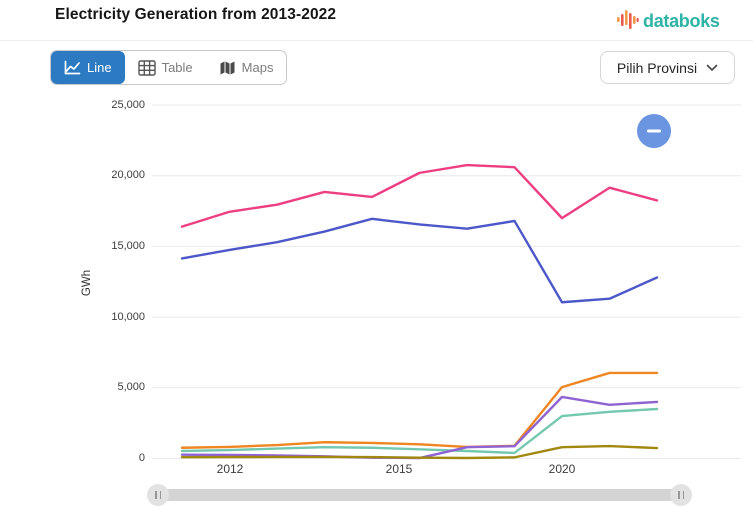 The width and height of the screenshot is (753, 506). What do you see at coordinates (230, 469) in the screenshot?
I see `x-tick-label: 2012` at bounding box center [230, 469].